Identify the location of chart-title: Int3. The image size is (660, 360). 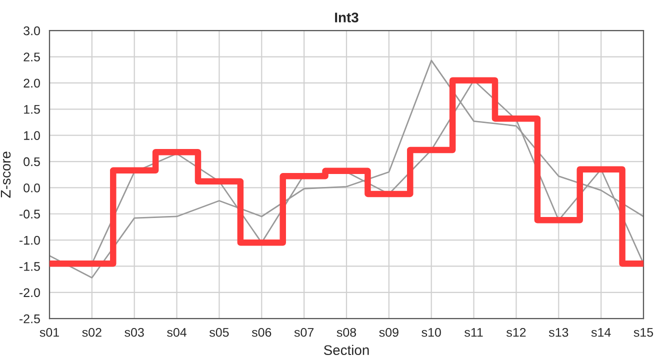
(346, 17).